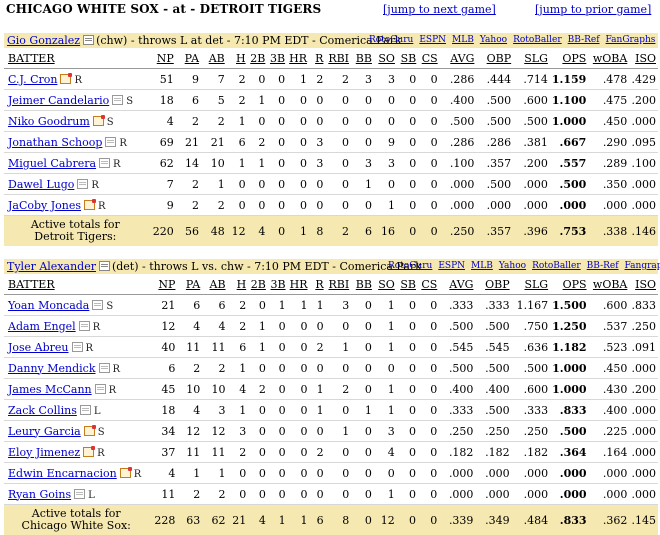 Image resolution: width=660 pixels, height=535 pixels. Describe the element at coordinates (50, 389) in the screenshot. I see `batter-name-link: James McCann` at that location.